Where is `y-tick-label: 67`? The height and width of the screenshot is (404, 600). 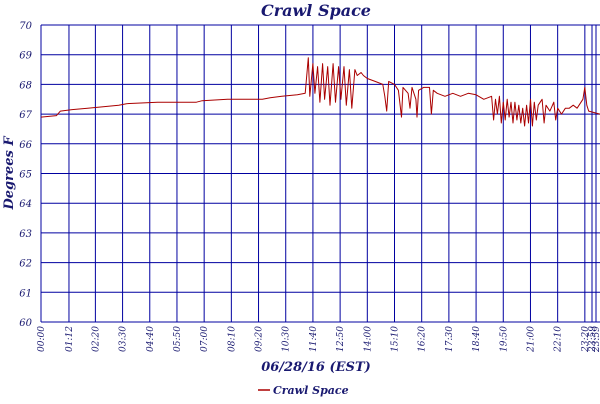
y-tick-label: 67 is located at coordinates (25, 115).